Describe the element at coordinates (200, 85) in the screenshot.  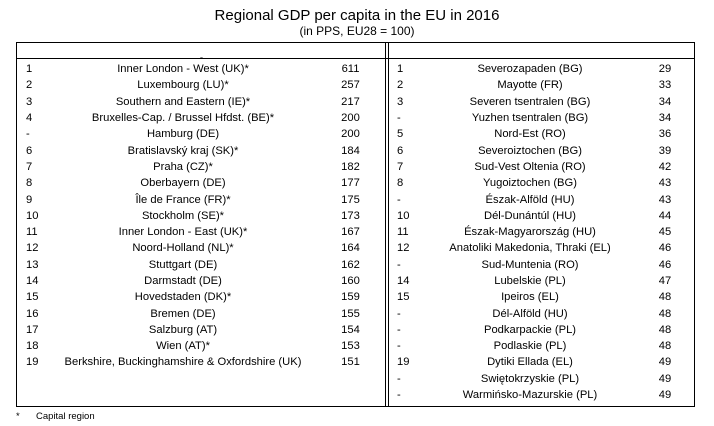
I see `table-row: 2 Luxembourg (LU)* 257` at that location.